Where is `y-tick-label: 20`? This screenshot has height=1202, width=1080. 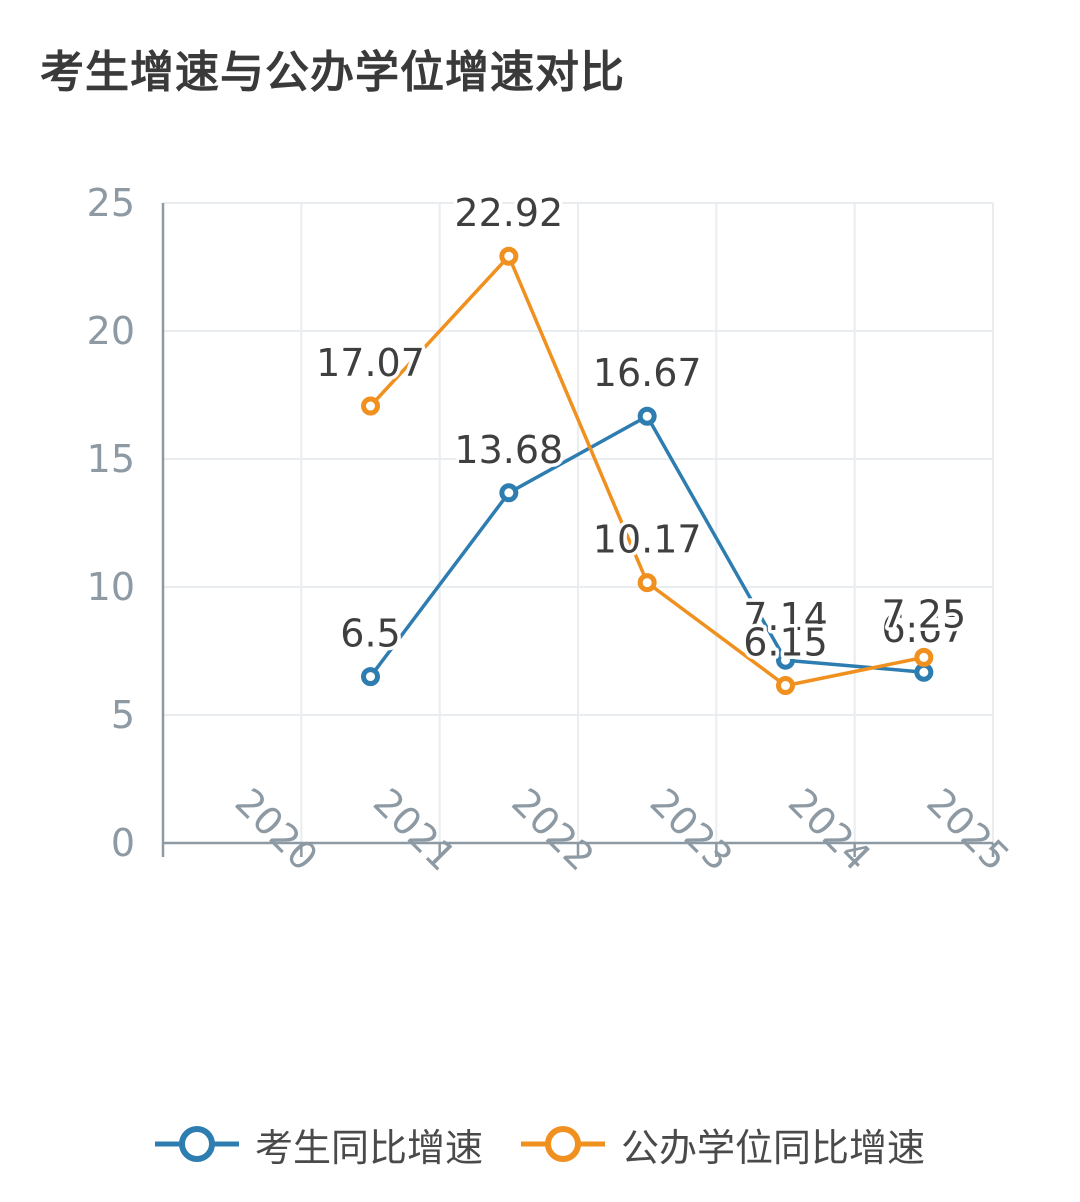 y-tick-label: 20 is located at coordinates (111, 331).